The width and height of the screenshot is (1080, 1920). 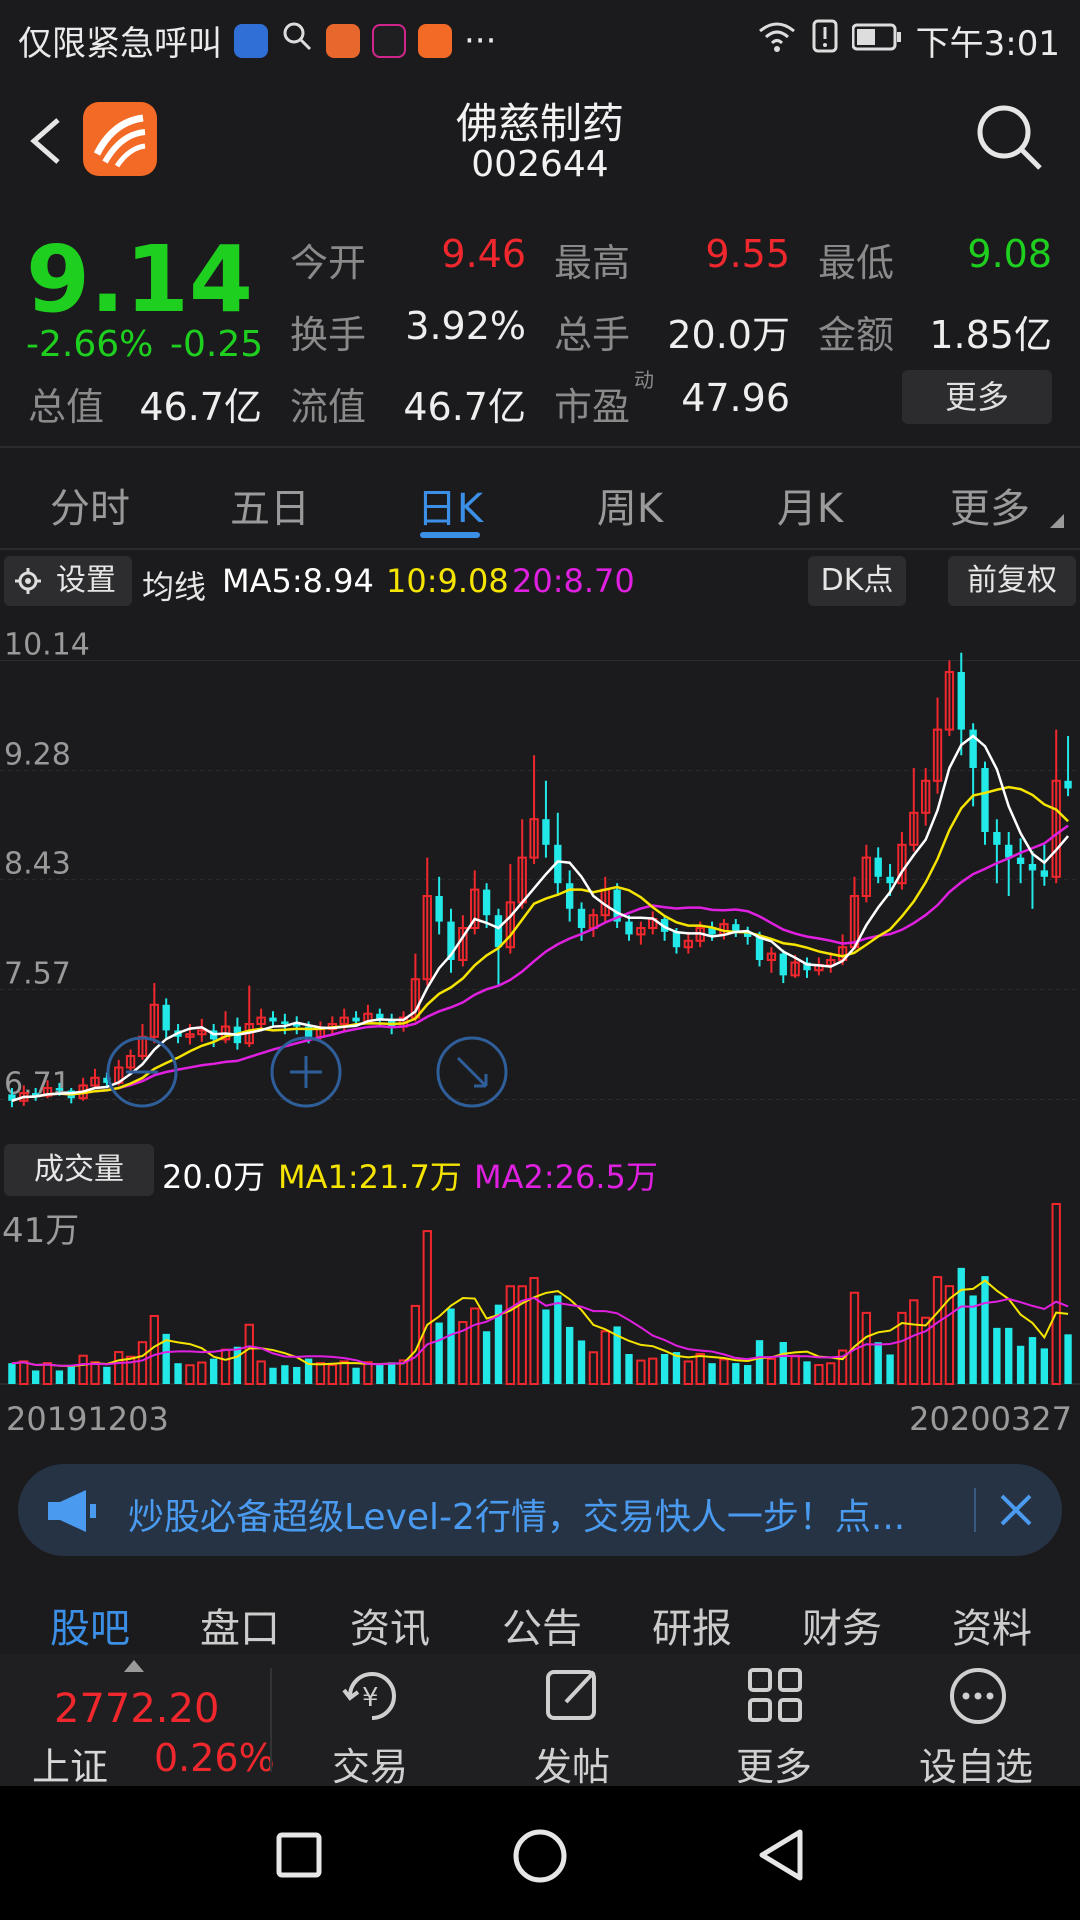 I want to click on change-amount: -0.25, so click(x=217, y=344).